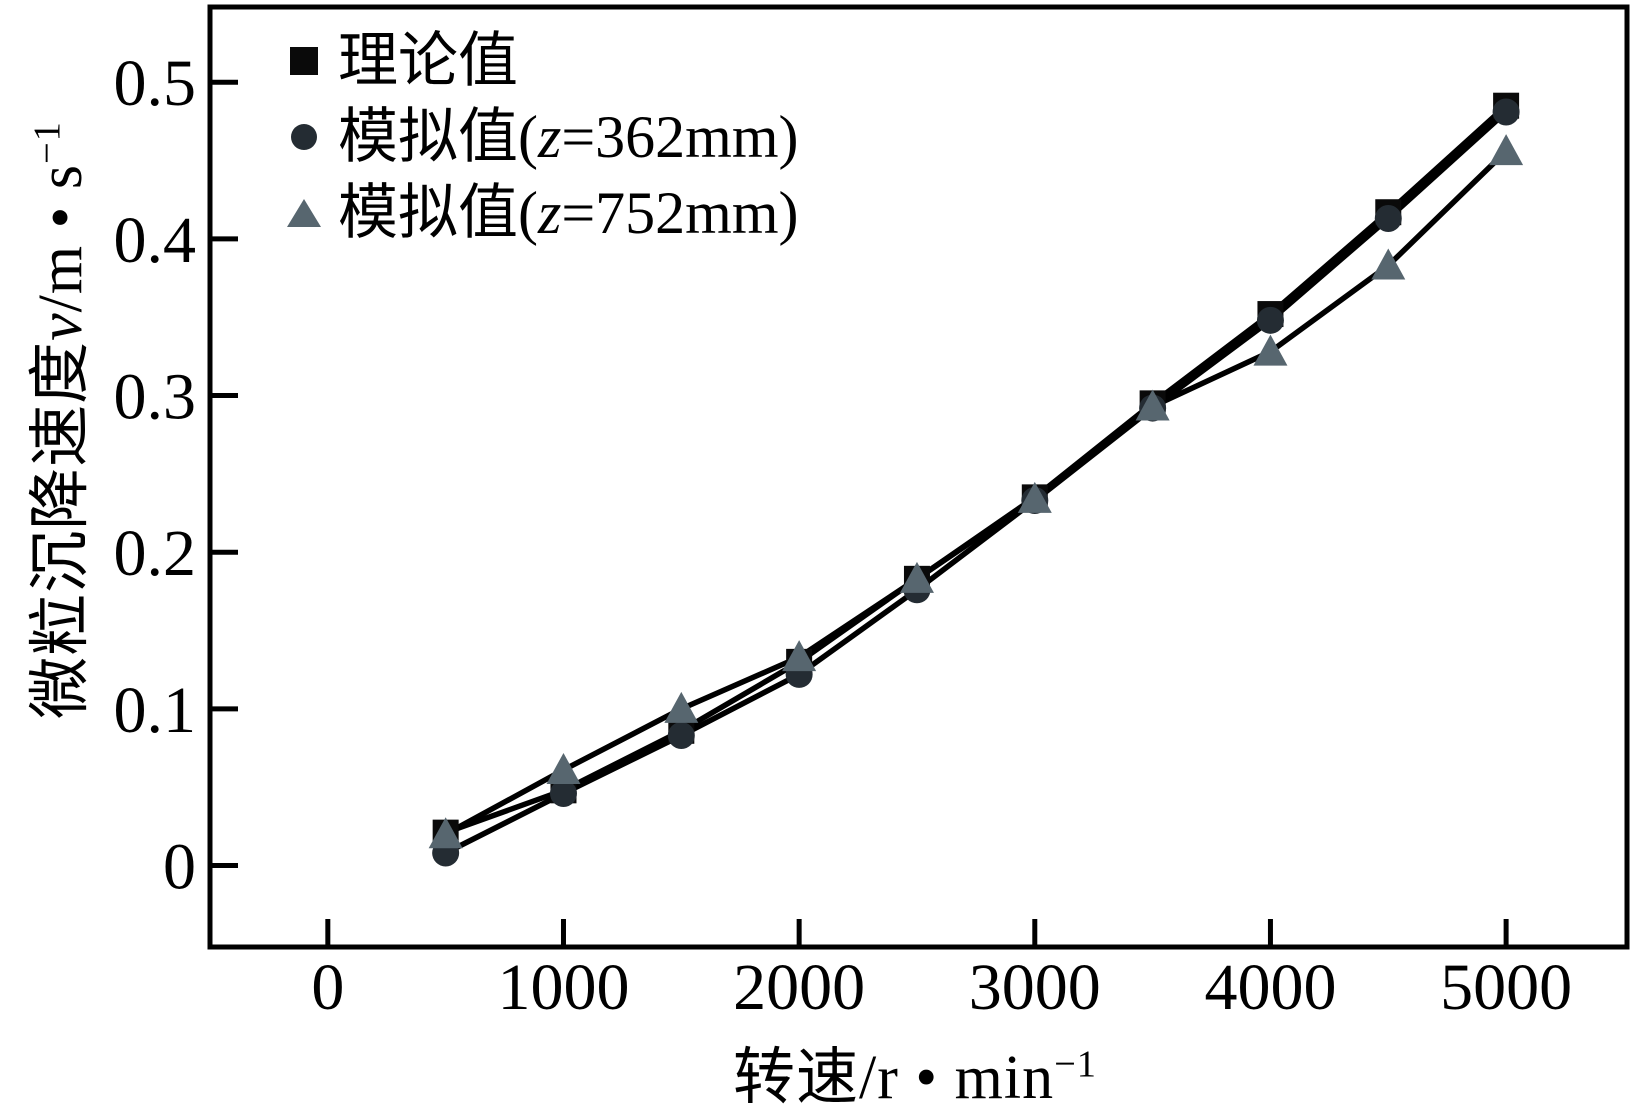 The height and width of the screenshot is (1116, 1630). What do you see at coordinates (438, 213) in the screenshot?
I see `legend-label-sim-752-pre: 模拟值(` at bounding box center [438, 213].